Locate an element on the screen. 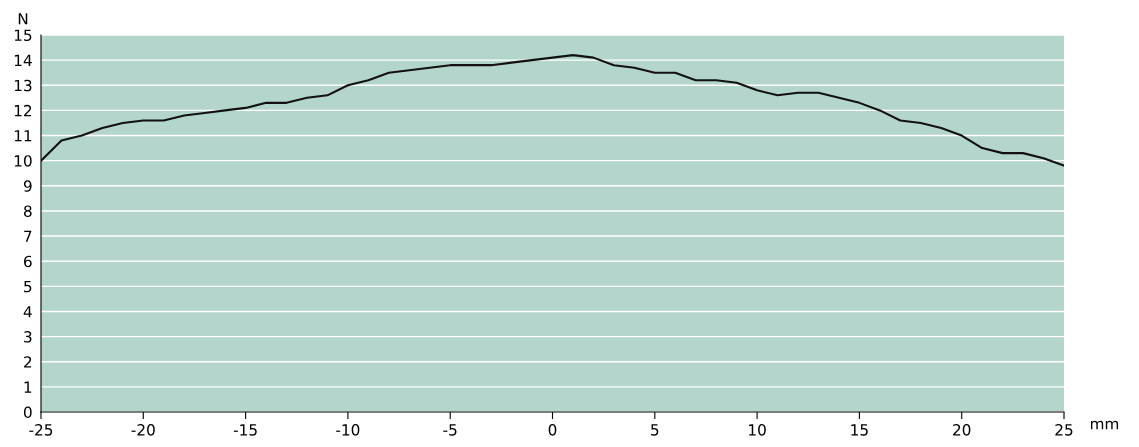 The image size is (1139, 447). x-tick-label: 5 is located at coordinates (655, 430).